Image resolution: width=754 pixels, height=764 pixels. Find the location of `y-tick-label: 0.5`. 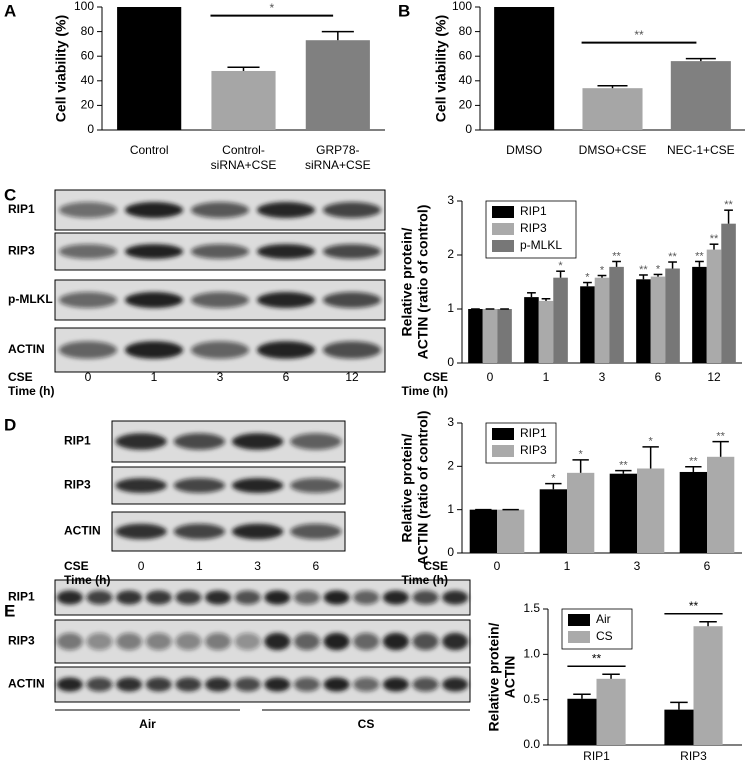

y-tick-label: 0.5 is located at coordinates (531, 699).